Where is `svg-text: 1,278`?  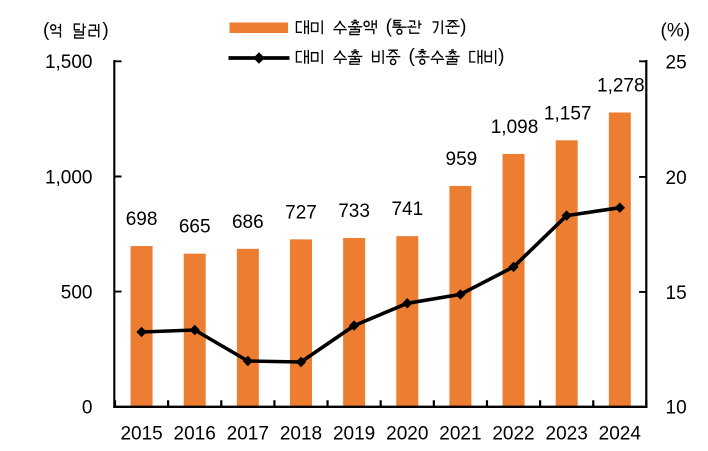 svg-text: 1,278 is located at coordinates (621, 86).